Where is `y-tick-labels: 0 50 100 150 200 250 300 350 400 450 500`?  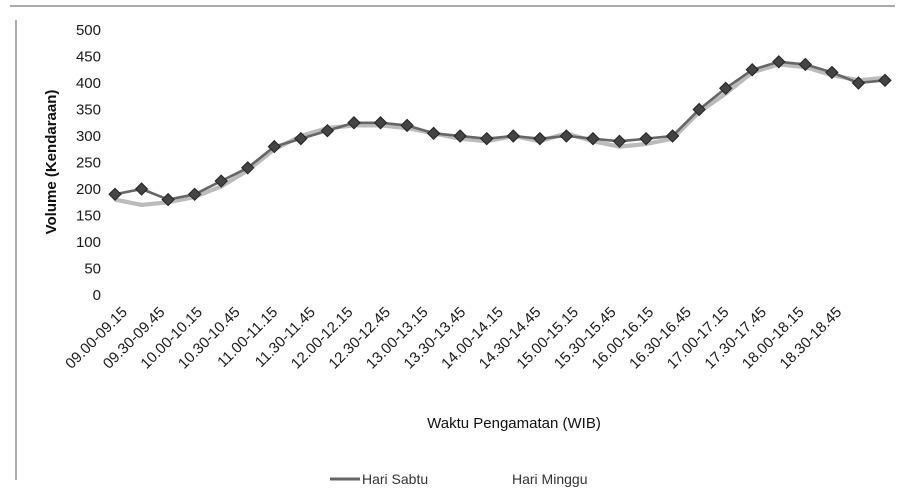
y-tick-labels: 0 50 100 150 200 250 300 350 400 450 500 is located at coordinates (88, 163).